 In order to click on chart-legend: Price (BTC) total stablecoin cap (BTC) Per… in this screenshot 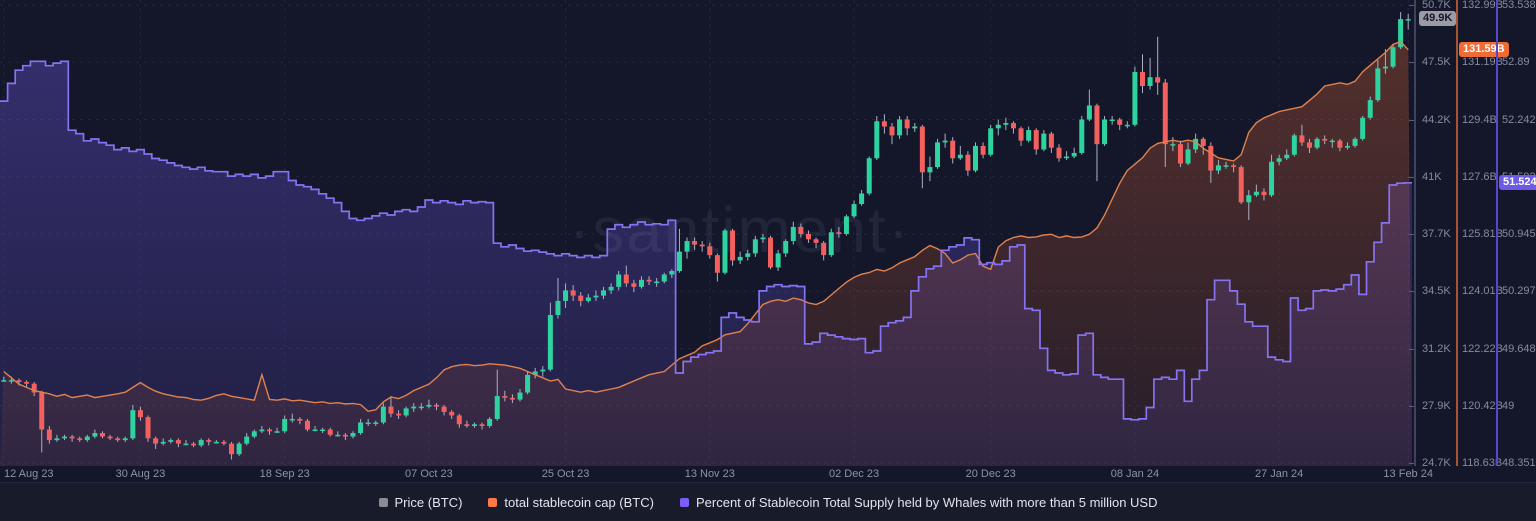, I will do `click(768, 501)`.